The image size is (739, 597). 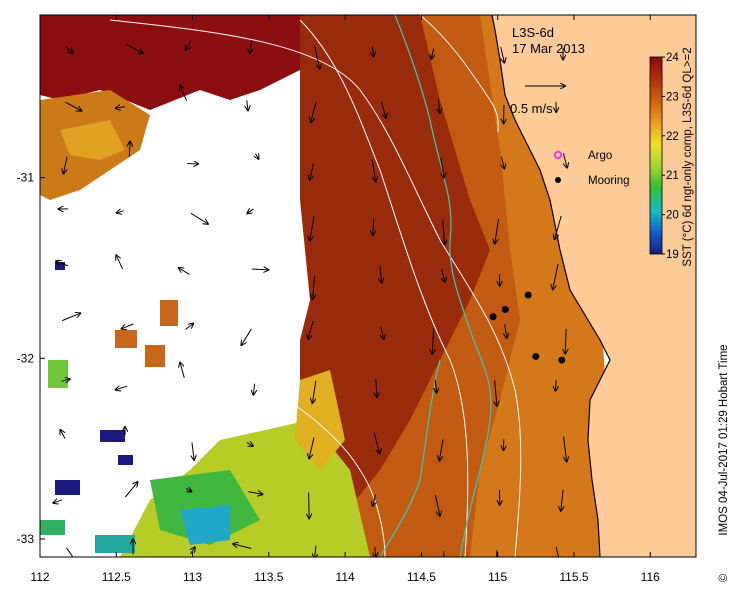 I want to click on x-tick-label: 112, so click(x=39, y=577).